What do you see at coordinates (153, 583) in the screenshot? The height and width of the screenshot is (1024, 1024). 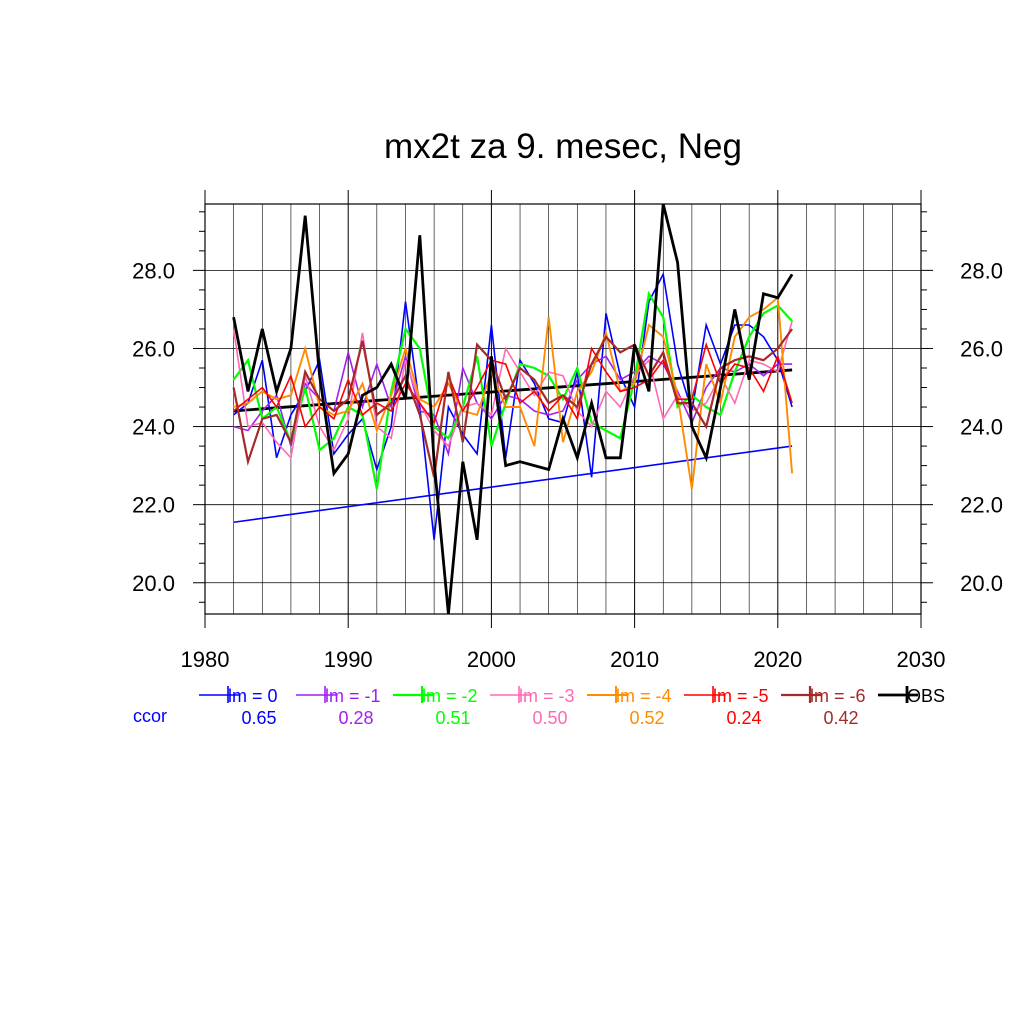 I see `y-tick-label-left: 20.0` at bounding box center [153, 583].